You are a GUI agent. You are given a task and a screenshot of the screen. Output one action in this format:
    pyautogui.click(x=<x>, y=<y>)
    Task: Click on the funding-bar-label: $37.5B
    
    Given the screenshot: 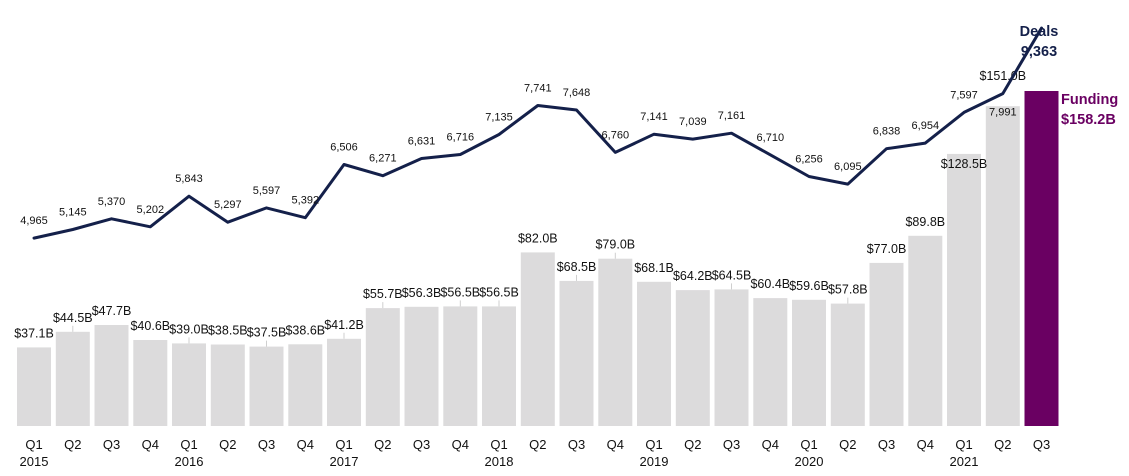 What is the action you would take?
    pyautogui.click(x=267, y=333)
    